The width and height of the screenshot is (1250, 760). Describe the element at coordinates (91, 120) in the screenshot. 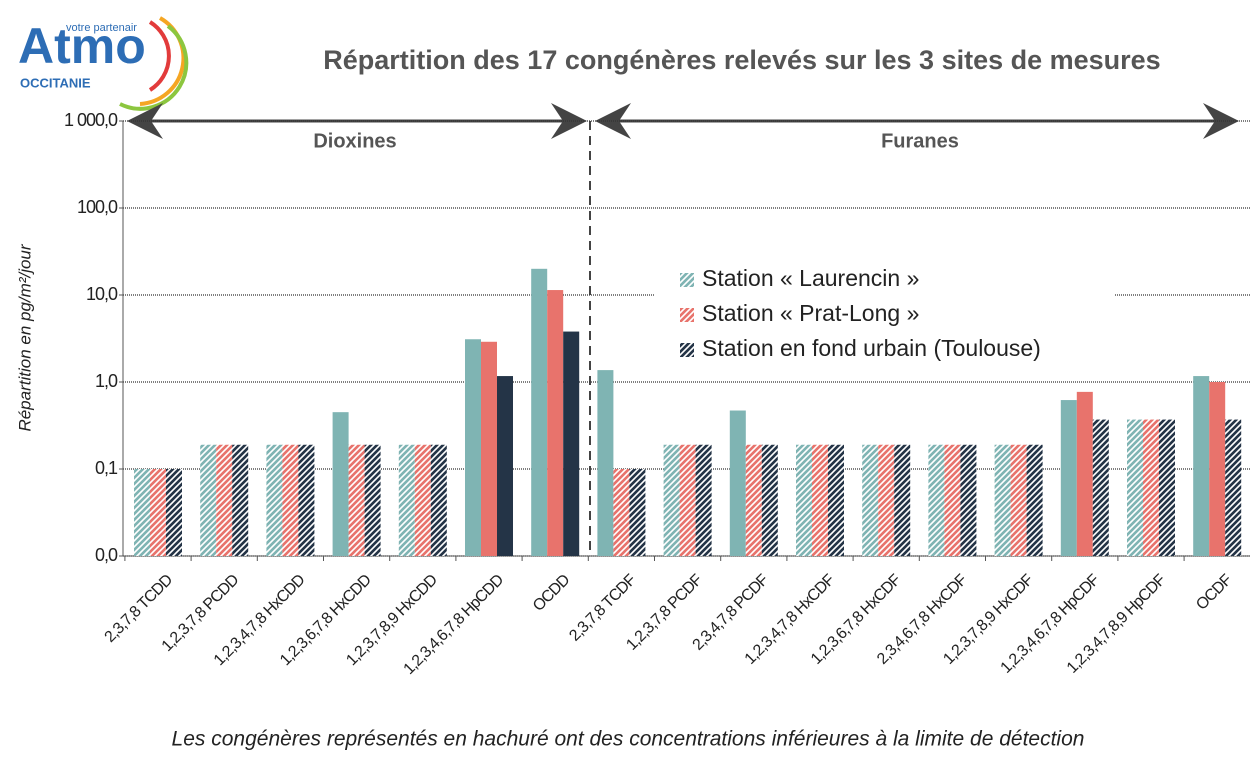

I see `y-tick-label: 1 000,0` at that location.